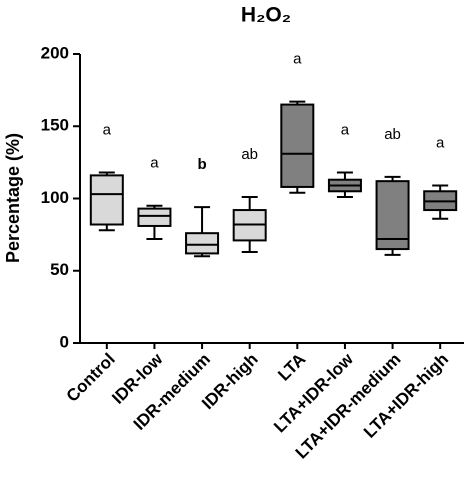  What do you see at coordinates (201, 164) in the screenshot?
I see `annotation: b` at bounding box center [201, 164].